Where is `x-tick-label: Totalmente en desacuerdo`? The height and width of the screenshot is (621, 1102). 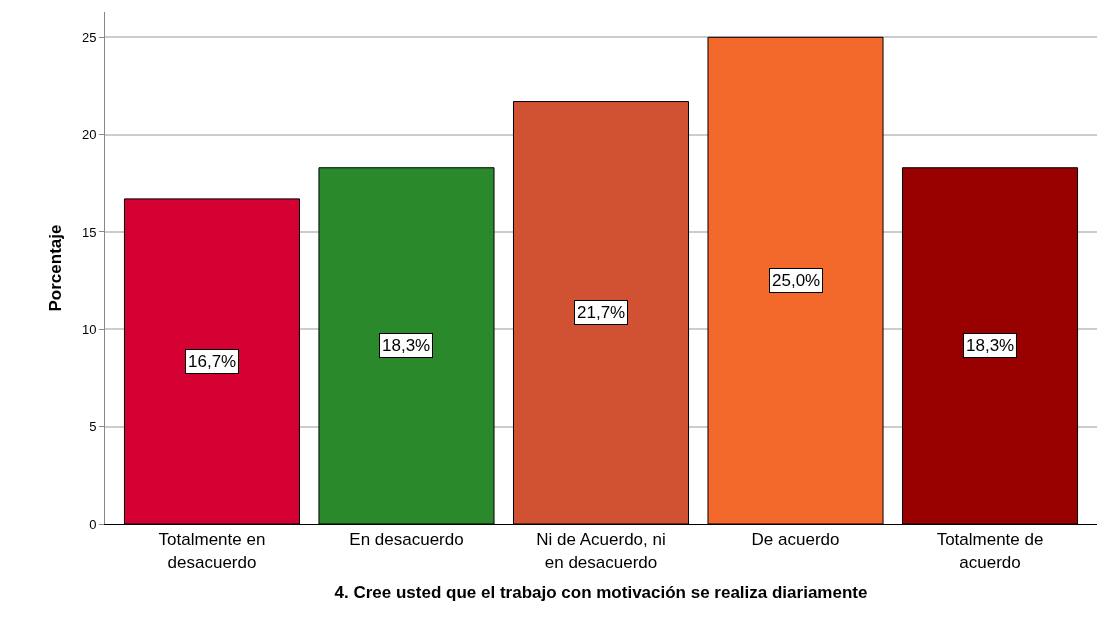
x-tick-label: Totalmente en desacuerdo is located at coordinates (212, 551).